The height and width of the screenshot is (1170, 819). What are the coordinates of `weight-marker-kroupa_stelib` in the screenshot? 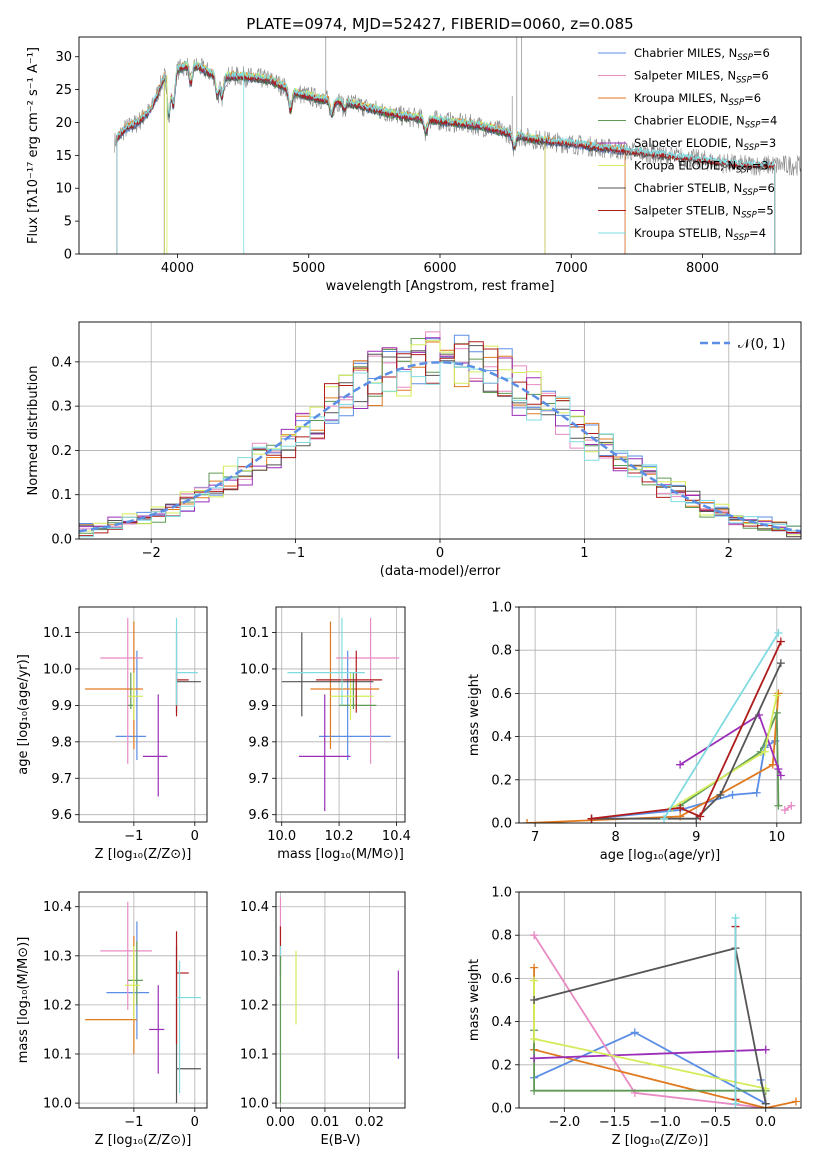 It's located at (735, 1103).